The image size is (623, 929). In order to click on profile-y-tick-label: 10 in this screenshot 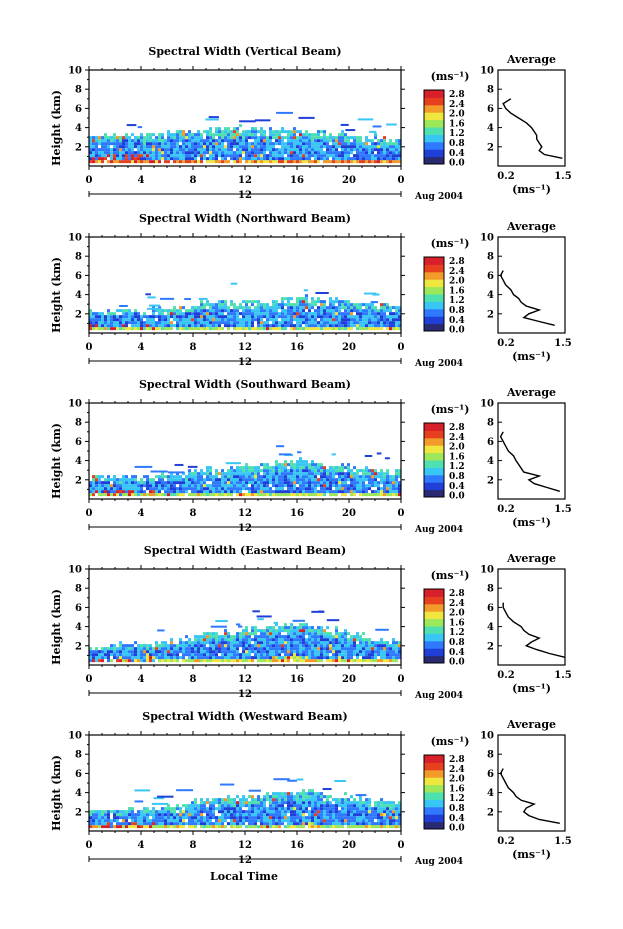, I will do `click(487, 71)`.